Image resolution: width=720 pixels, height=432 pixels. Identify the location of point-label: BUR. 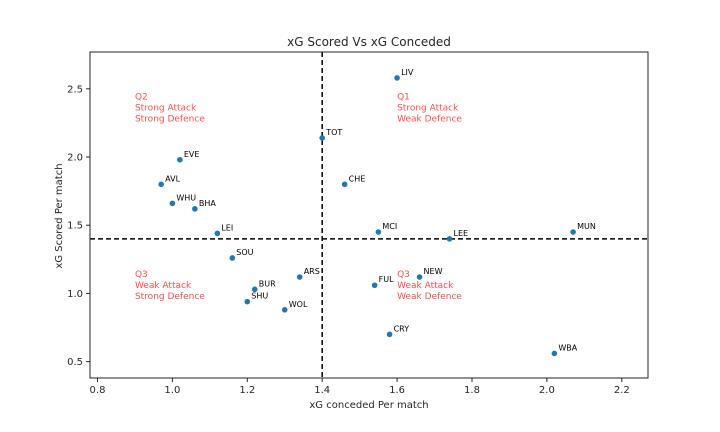
(267, 283).